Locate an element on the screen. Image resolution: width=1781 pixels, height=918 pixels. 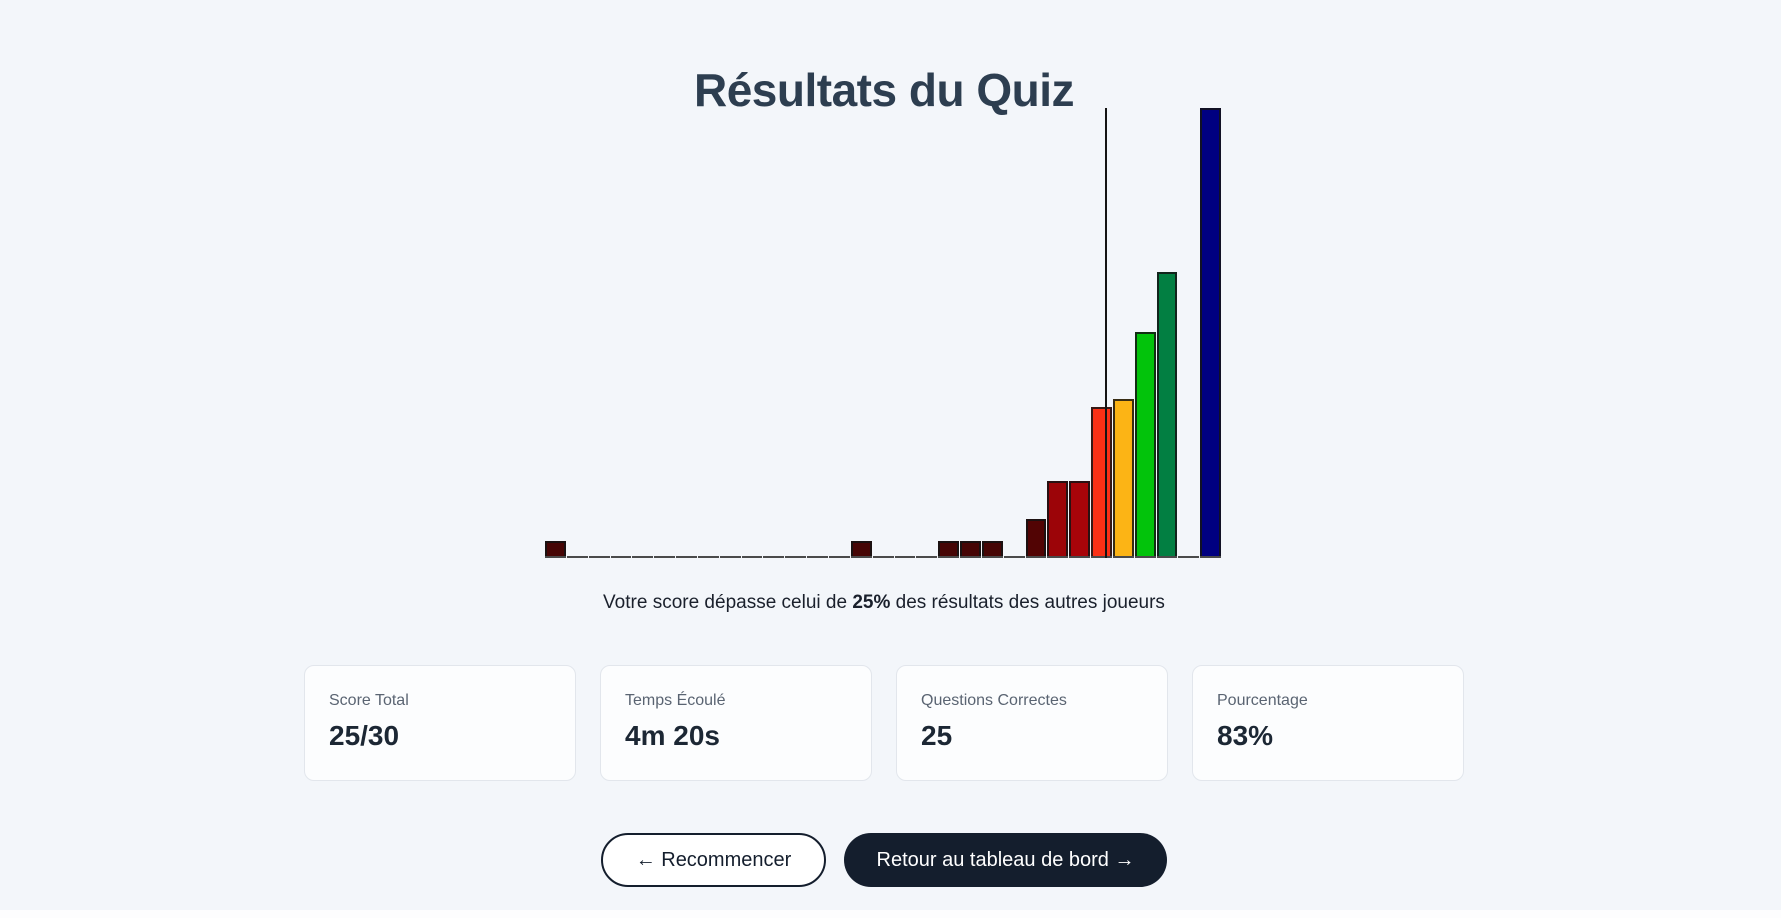
stat-card-label: Temps Écoulé is located at coordinates (675, 700).